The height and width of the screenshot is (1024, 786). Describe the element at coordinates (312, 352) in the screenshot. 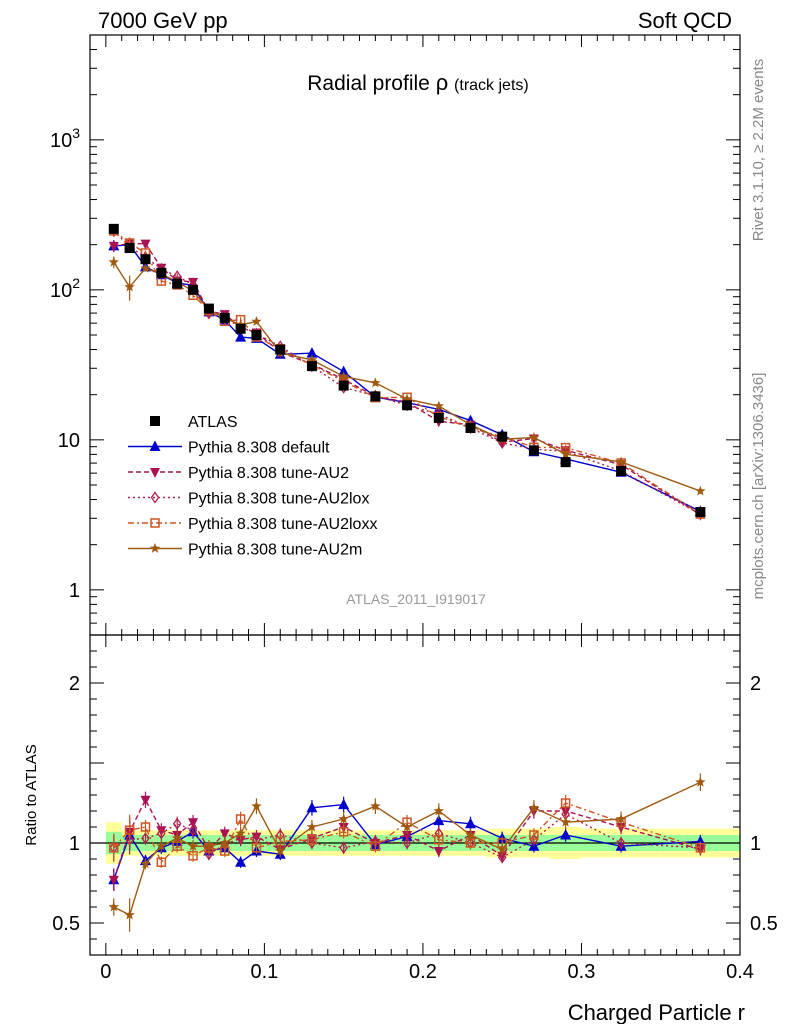

I see `series-0-main-point` at that location.